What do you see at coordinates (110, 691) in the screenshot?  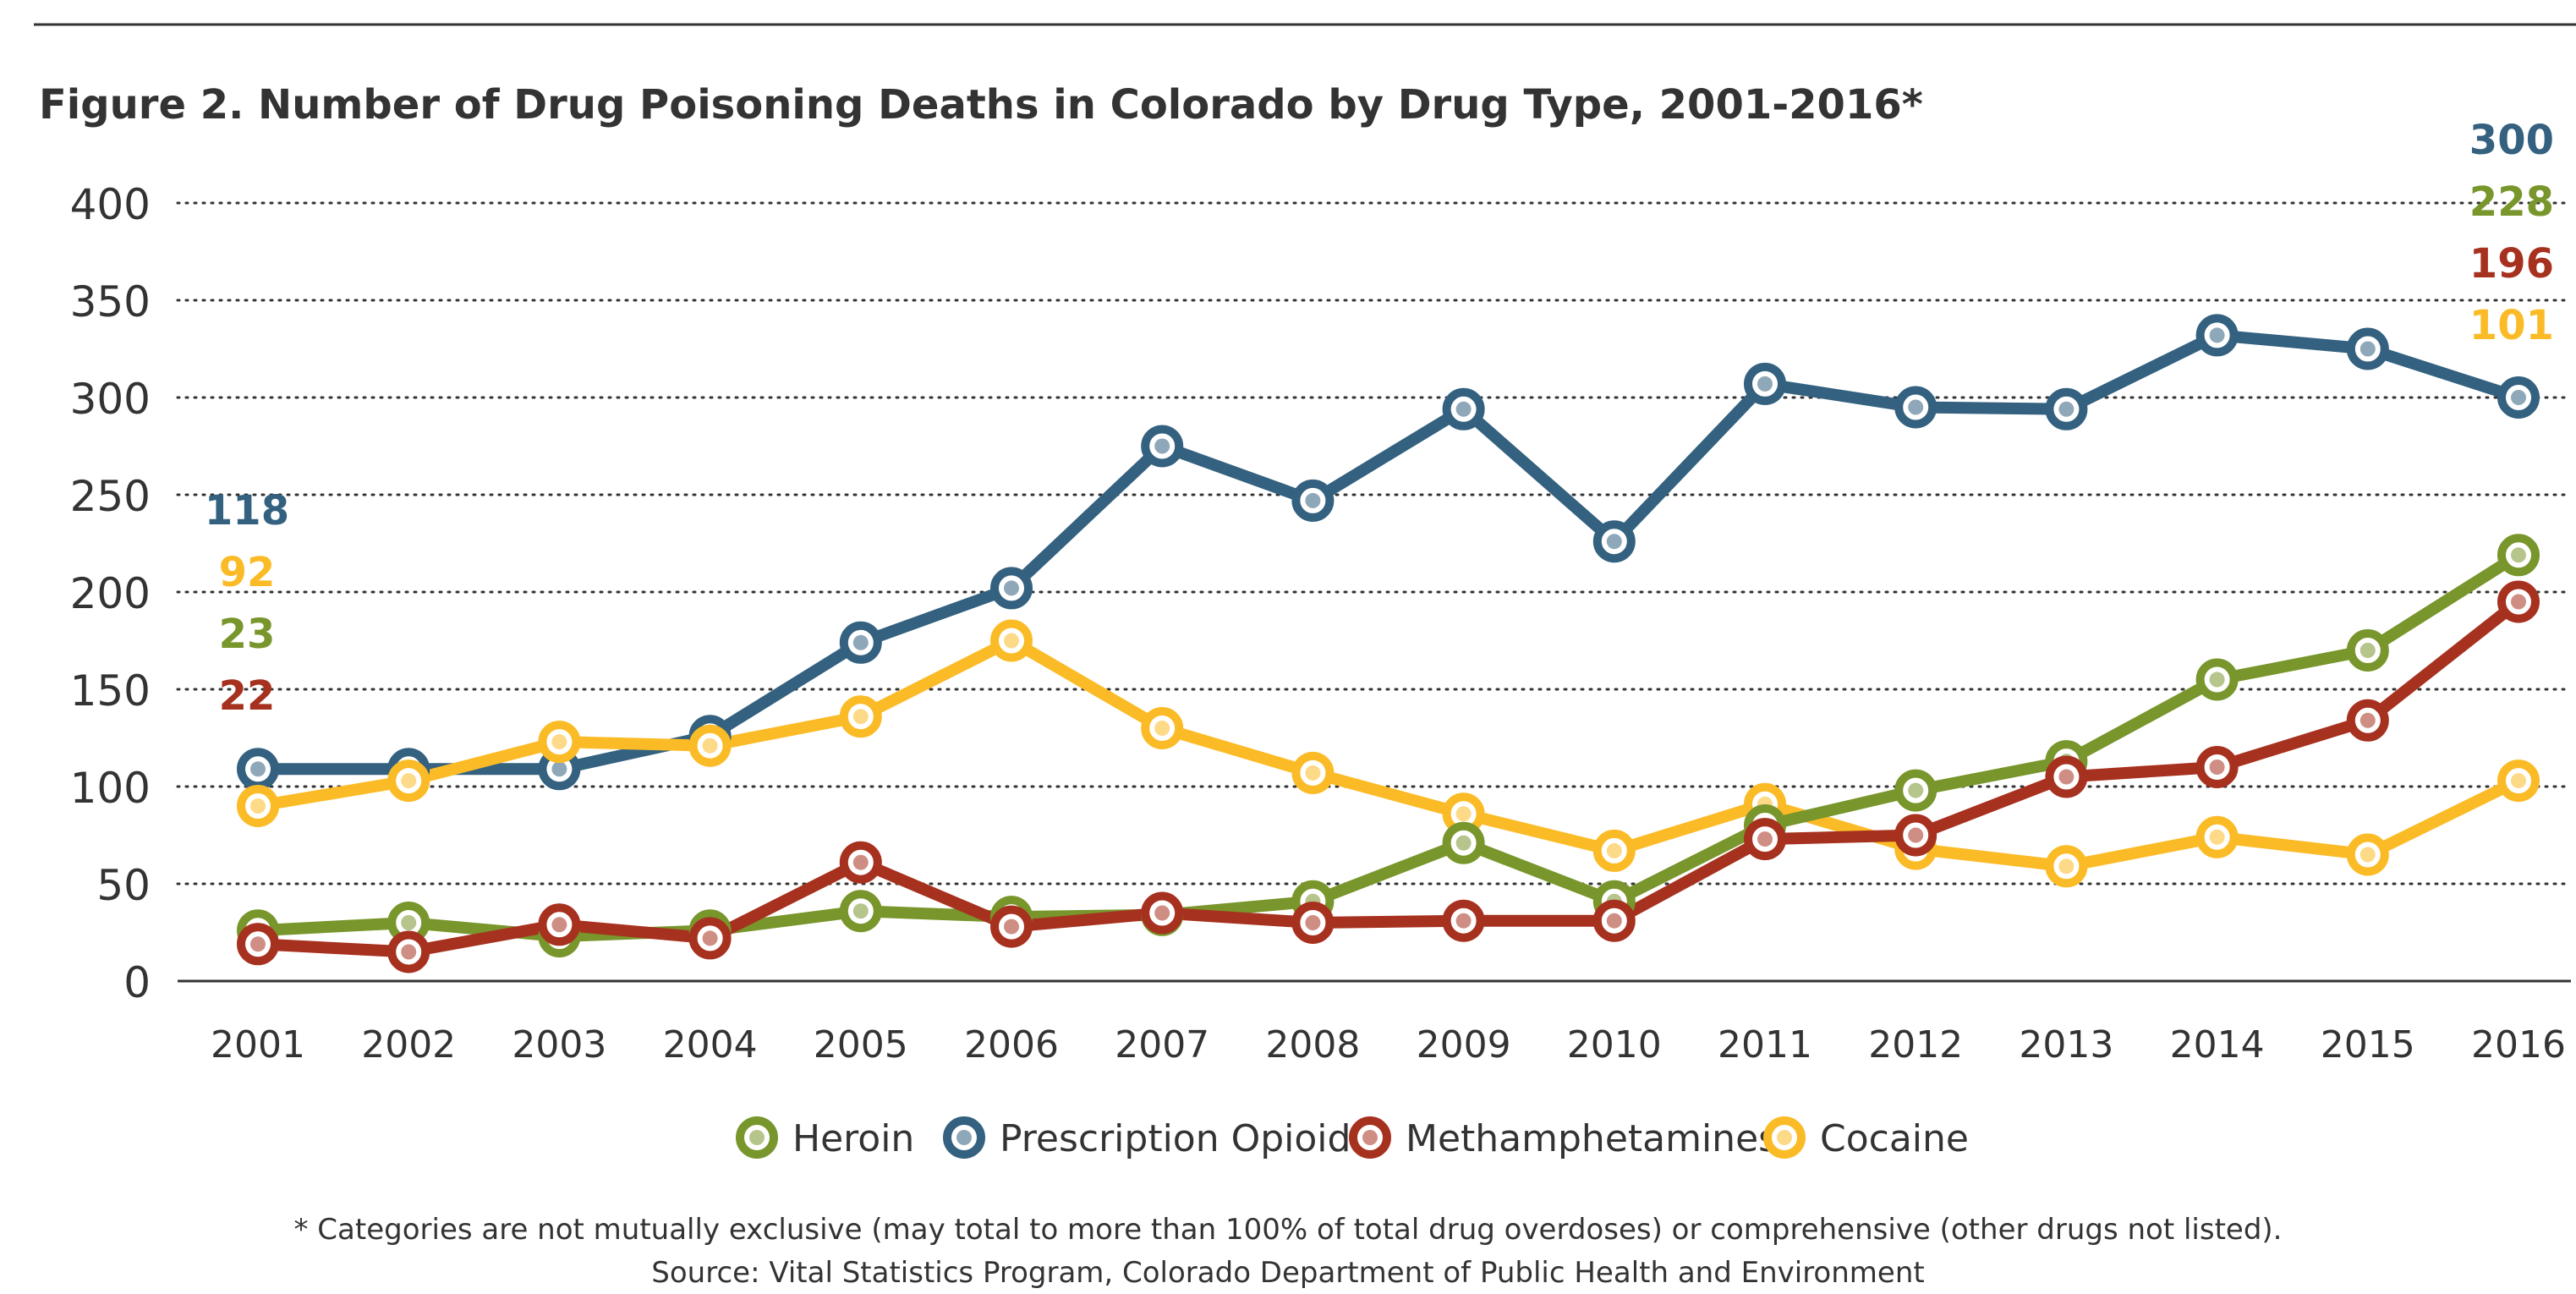 I see `y-tick-label: 150` at bounding box center [110, 691].